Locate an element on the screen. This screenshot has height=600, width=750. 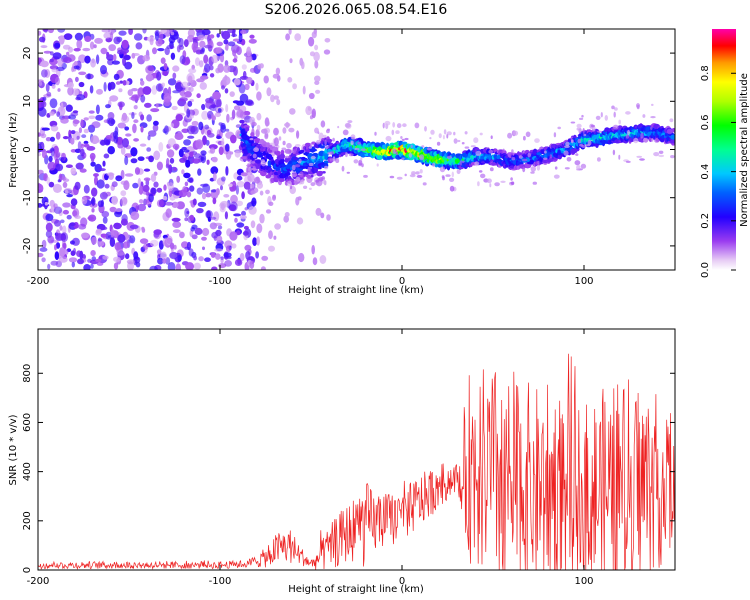
colorbar-tick-label: 0.8 is located at coordinates (705, 73).